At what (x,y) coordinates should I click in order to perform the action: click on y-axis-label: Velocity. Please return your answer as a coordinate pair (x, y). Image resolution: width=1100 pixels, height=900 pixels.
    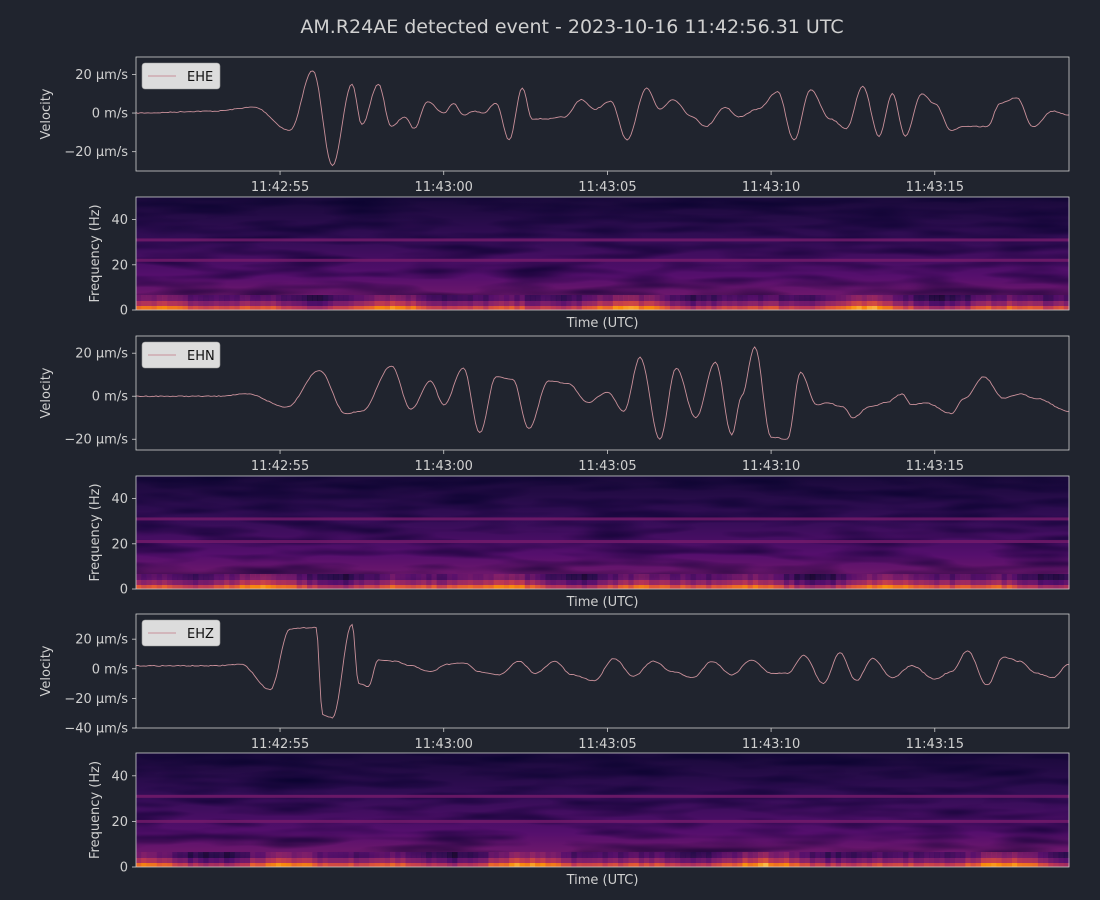
    Looking at the image, I should click on (46, 670).